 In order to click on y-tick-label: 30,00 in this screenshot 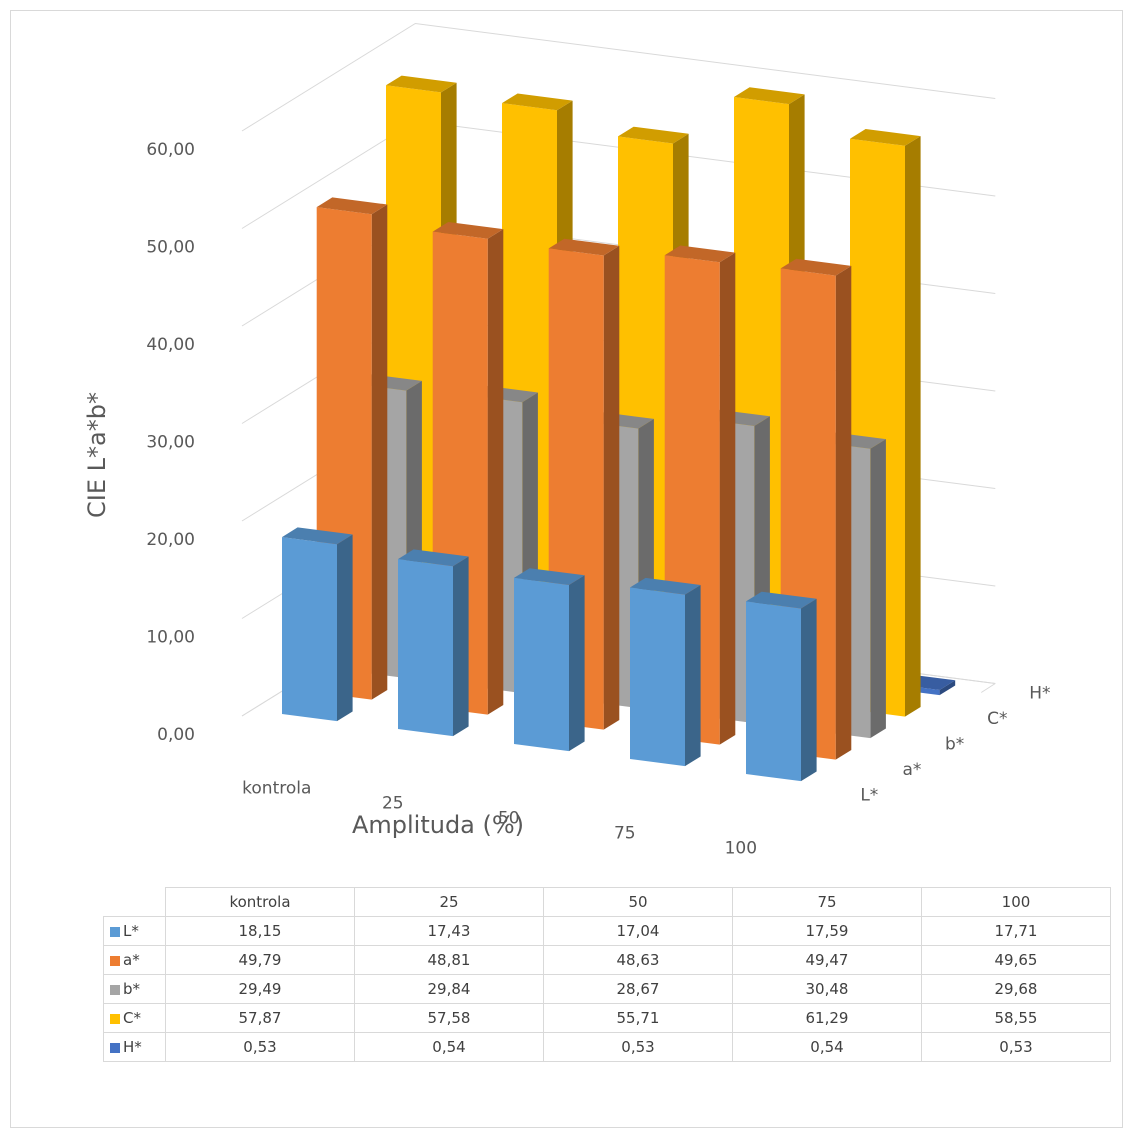, I will do `click(170, 443)`.